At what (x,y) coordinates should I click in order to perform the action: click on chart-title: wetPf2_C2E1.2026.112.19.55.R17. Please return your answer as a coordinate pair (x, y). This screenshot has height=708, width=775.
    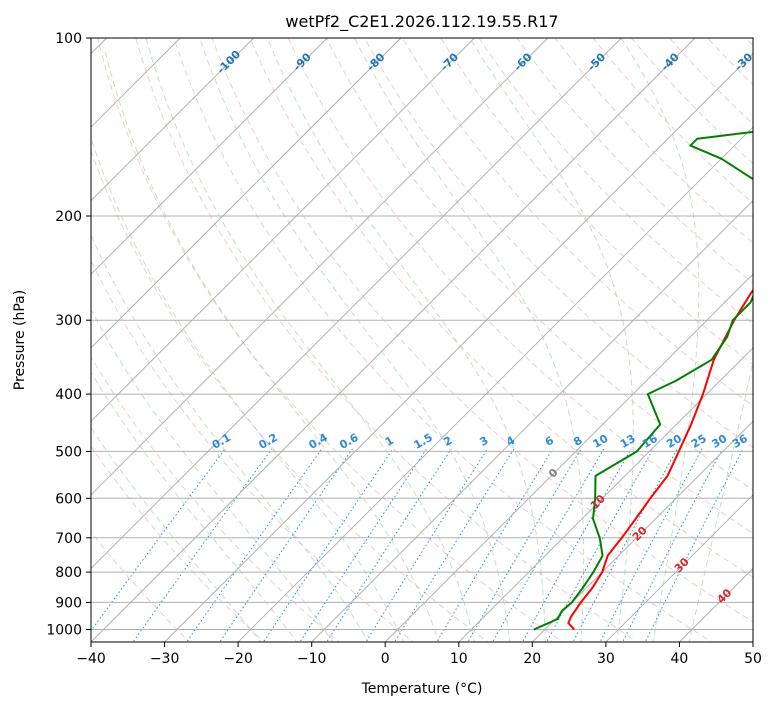
    Looking at the image, I should click on (421, 22).